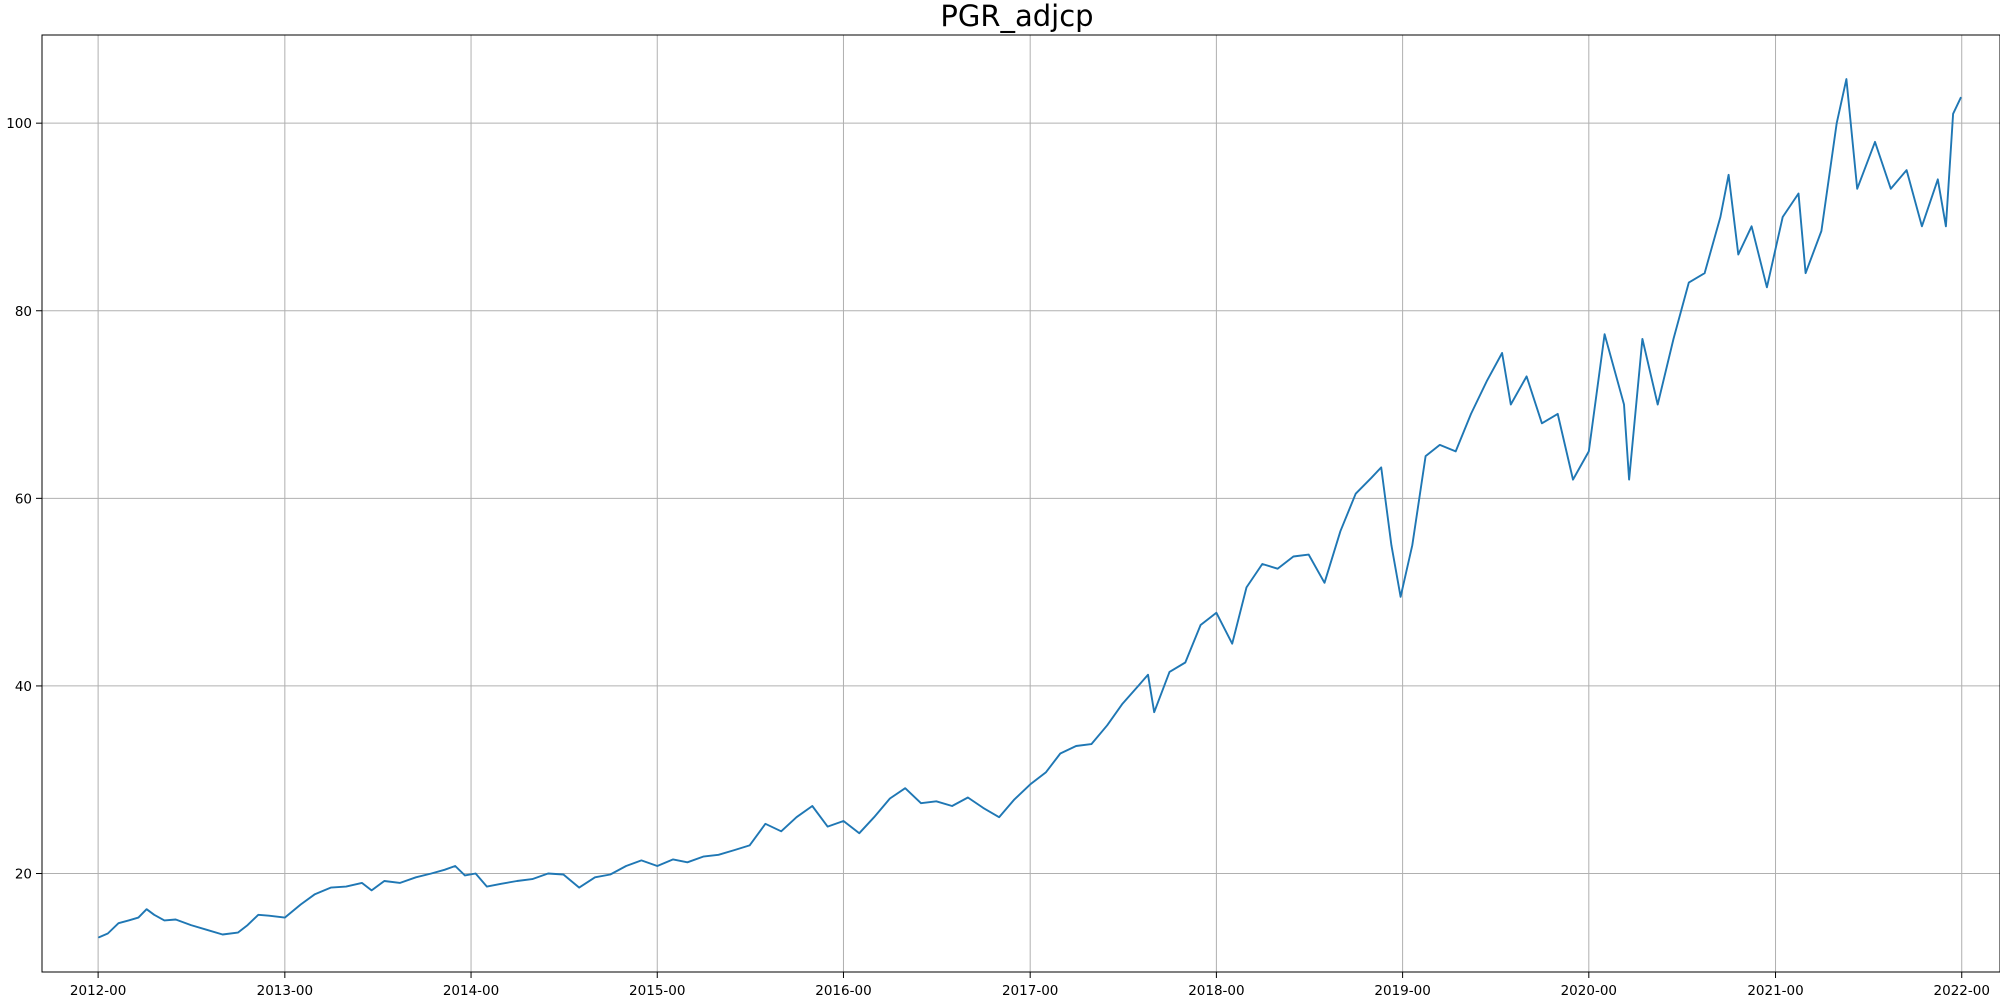 The image size is (2000, 1000). What do you see at coordinates (1216, 991) in the screenshot?
I see `x-tick-label: 2018-00` at bounding box center [1216, 991].